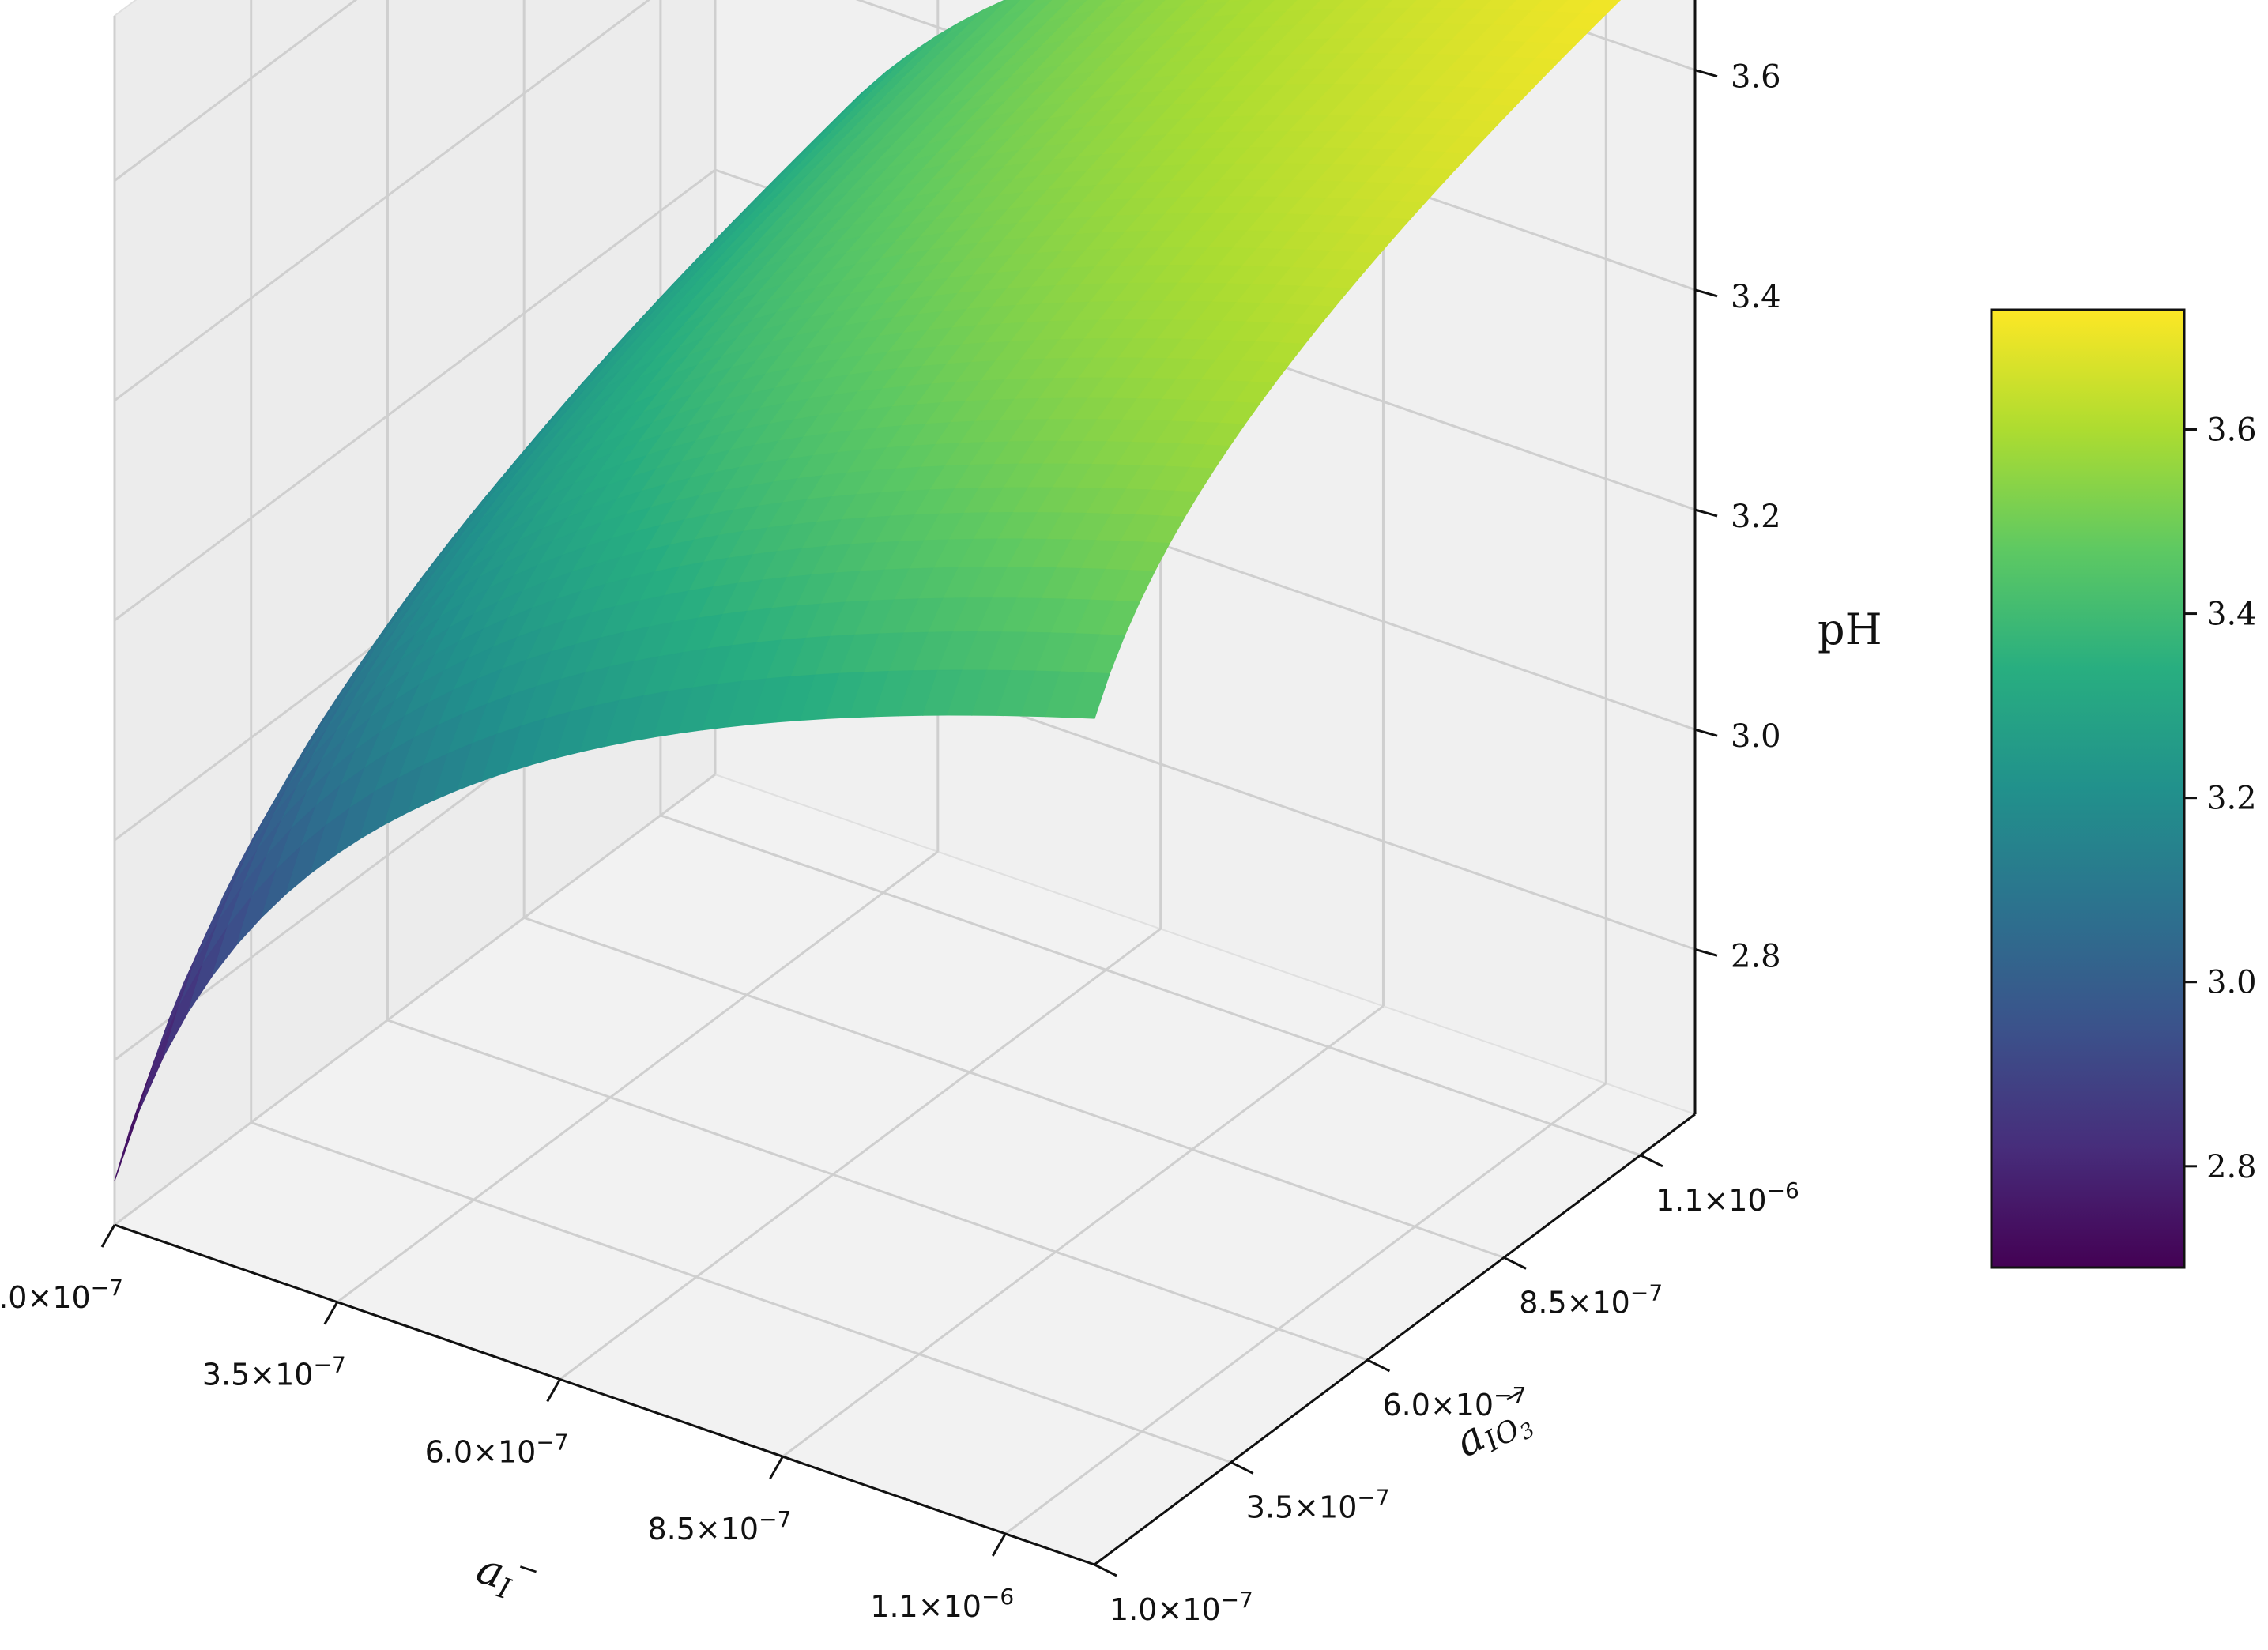  What do you see at coordinates (719, 1526) in the screenshot?
I see `x-tick-label: 8.5×10⁻⁷` at bounding box center [719, 1526].